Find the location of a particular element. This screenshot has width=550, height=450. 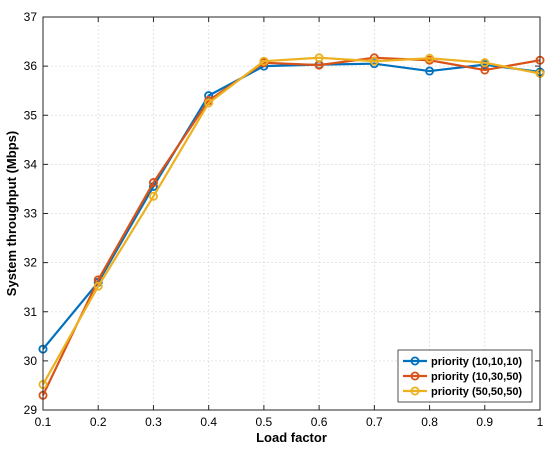

legend-item: priority (10,30,50) is located at coordinates (462, 377).